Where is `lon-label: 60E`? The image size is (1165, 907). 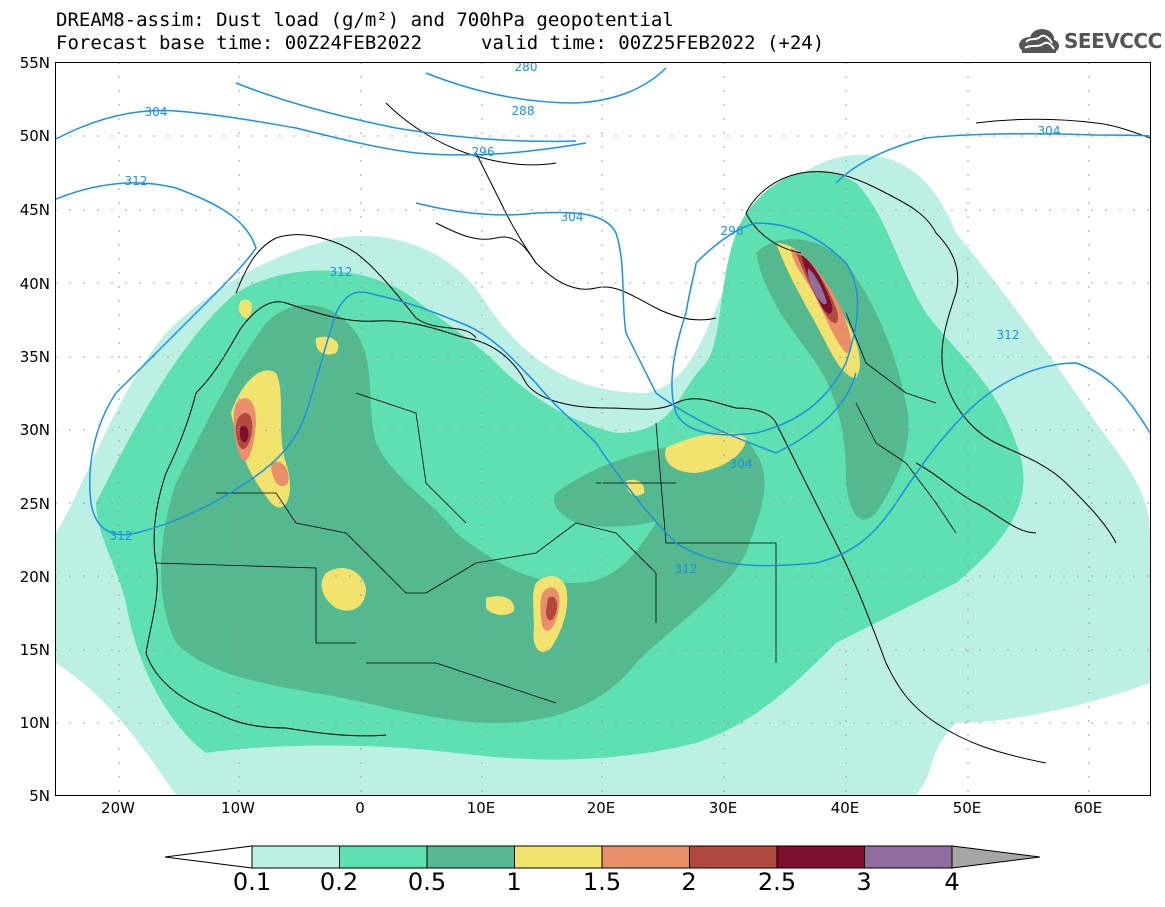 lon-label: 60E is located at coordinates (1088, 808).